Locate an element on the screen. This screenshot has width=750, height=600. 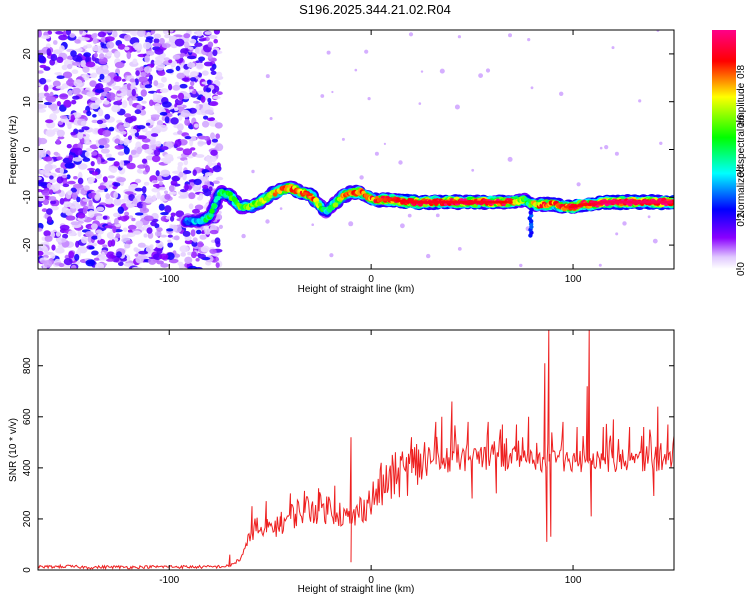
spectrogram-y-label: Frequency (Hz) is located at coordinates (13, 150).